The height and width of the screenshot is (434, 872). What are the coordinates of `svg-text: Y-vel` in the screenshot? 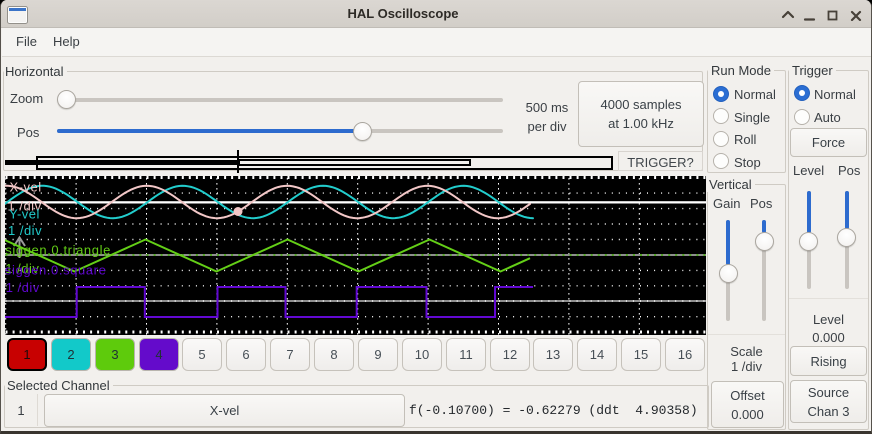 It's located at (24, 214).